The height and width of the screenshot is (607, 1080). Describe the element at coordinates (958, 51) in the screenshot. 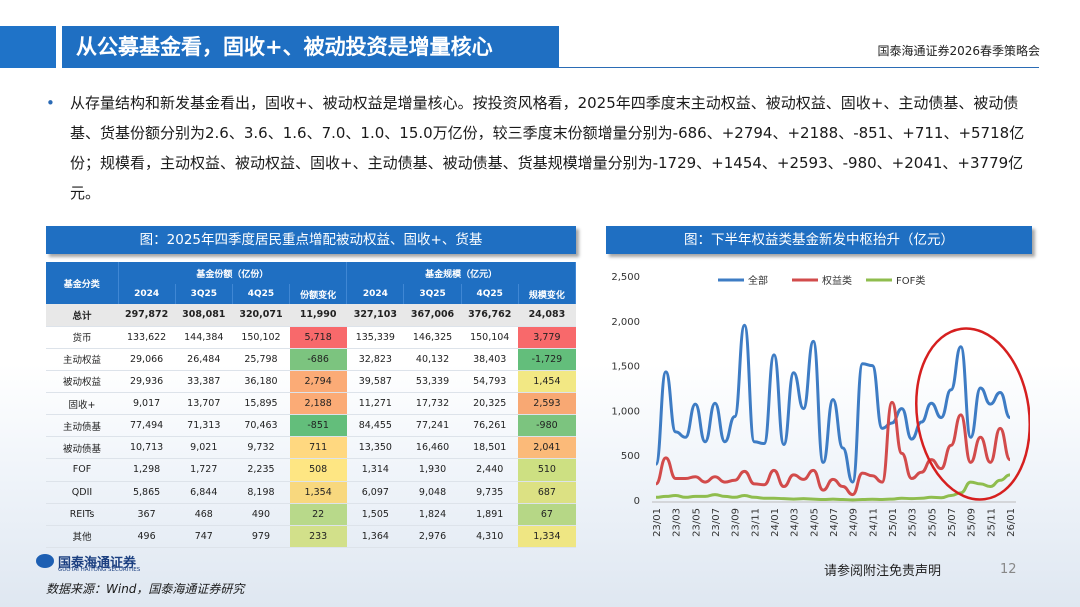

I see `conference-label: 国泰海通证券2026春季策略会` at that location.